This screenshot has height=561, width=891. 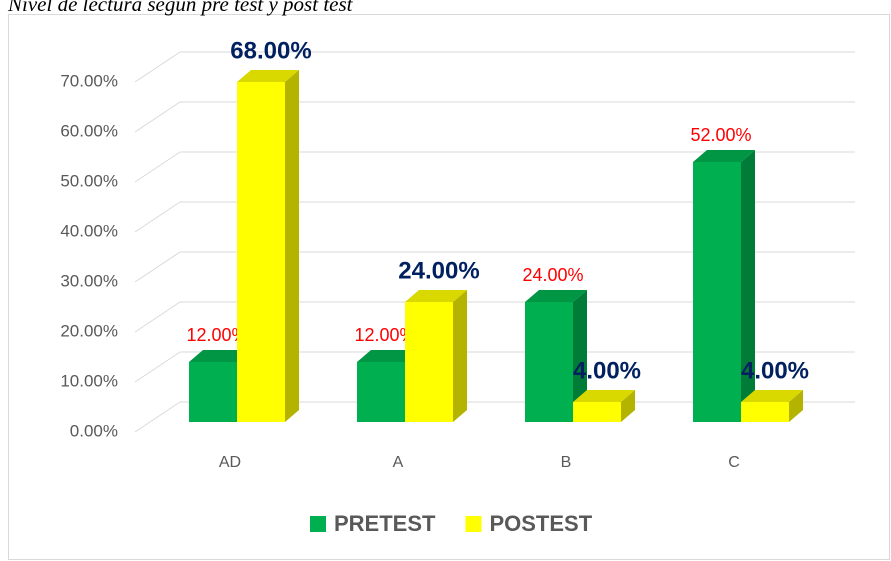 What do you see at coordinates (230, 462) in the screenshot?
I see `x-tick-label: AD` at bounding box center [230, 462].